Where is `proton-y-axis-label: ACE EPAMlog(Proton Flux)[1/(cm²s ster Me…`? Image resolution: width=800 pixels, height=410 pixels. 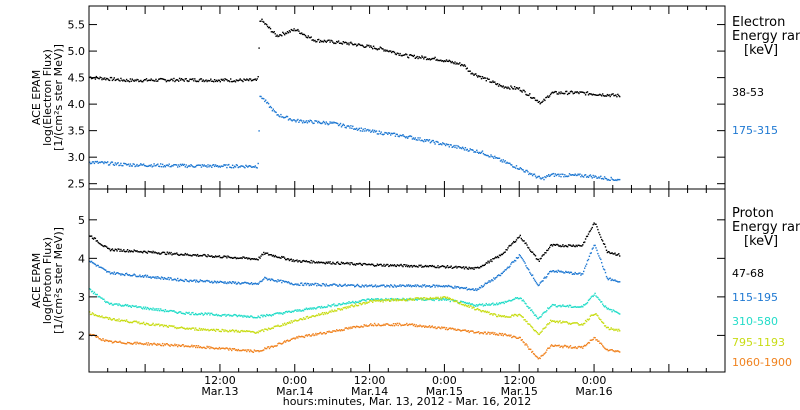 proton-y-axis-label: ACE EPAMlog(Proton Flux)[1/(cm²s ster Me… is located at coordinates (47, 280).